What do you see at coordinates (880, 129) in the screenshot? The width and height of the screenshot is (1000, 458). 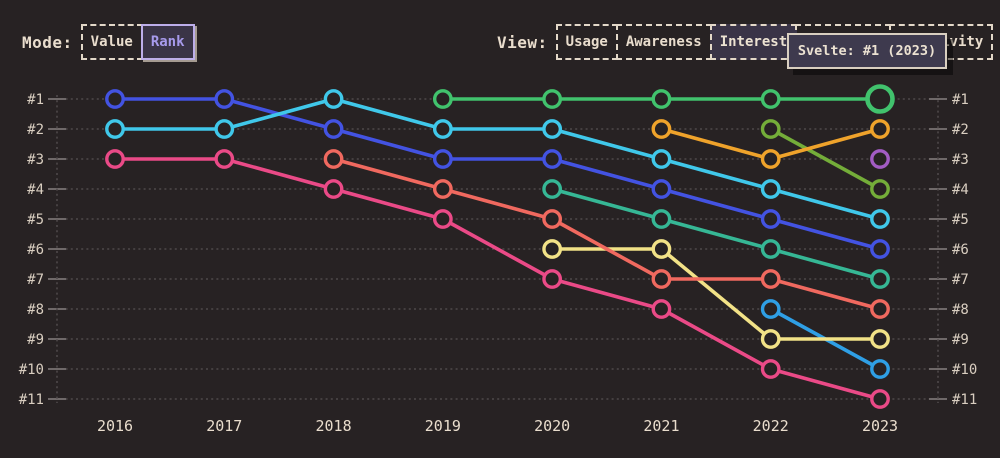 I see `point-orange-2023` at bounding box center [880, 129].